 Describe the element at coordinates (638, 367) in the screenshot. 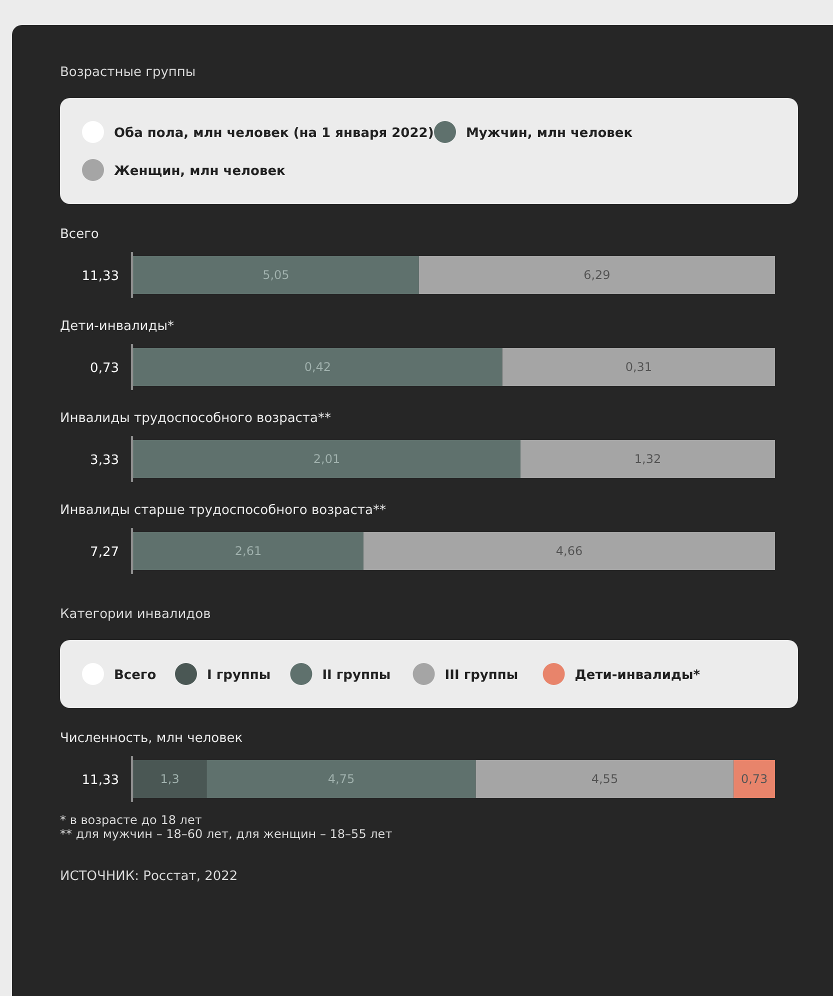

I see `data-label: 0,31` at that location.